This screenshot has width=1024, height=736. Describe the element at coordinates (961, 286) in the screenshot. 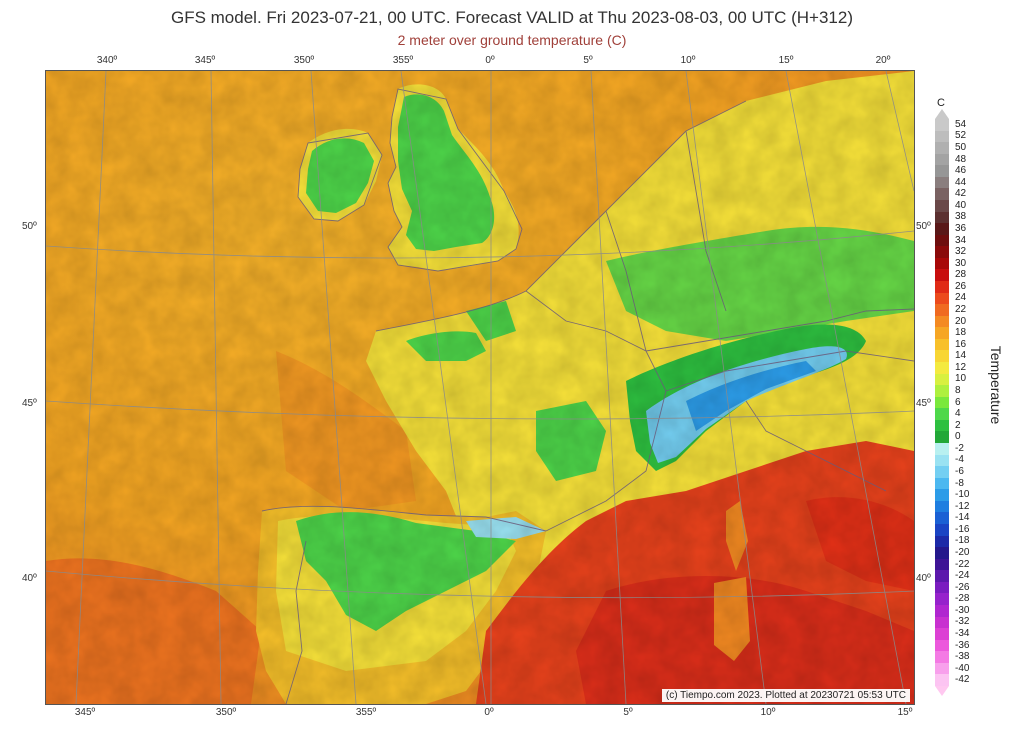

I see `legend-level-label: 26` at that location.